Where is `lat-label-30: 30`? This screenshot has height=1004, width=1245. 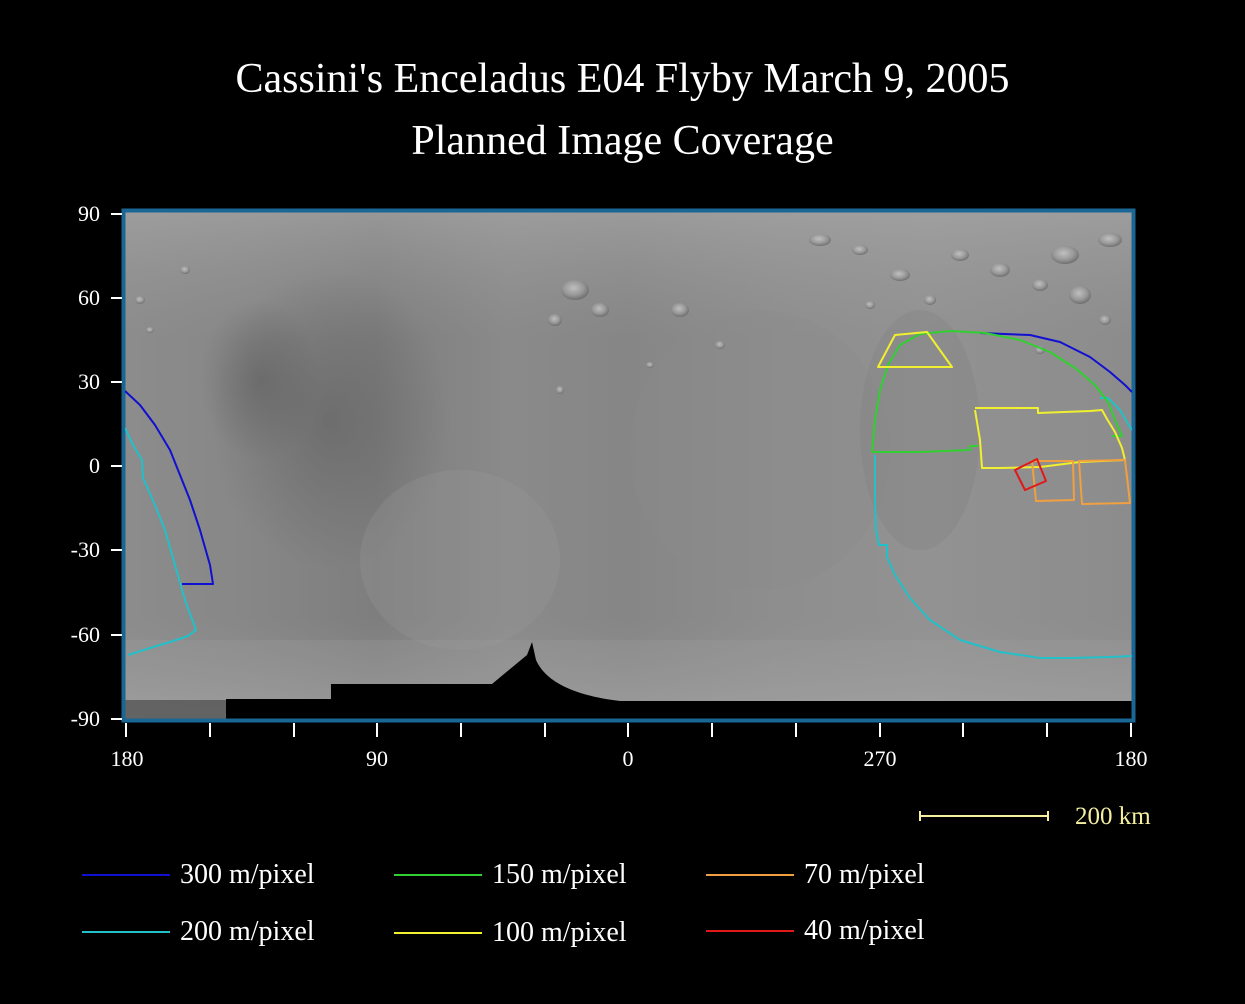 lat-label-30: 30 is located at coordinates (89, 381).